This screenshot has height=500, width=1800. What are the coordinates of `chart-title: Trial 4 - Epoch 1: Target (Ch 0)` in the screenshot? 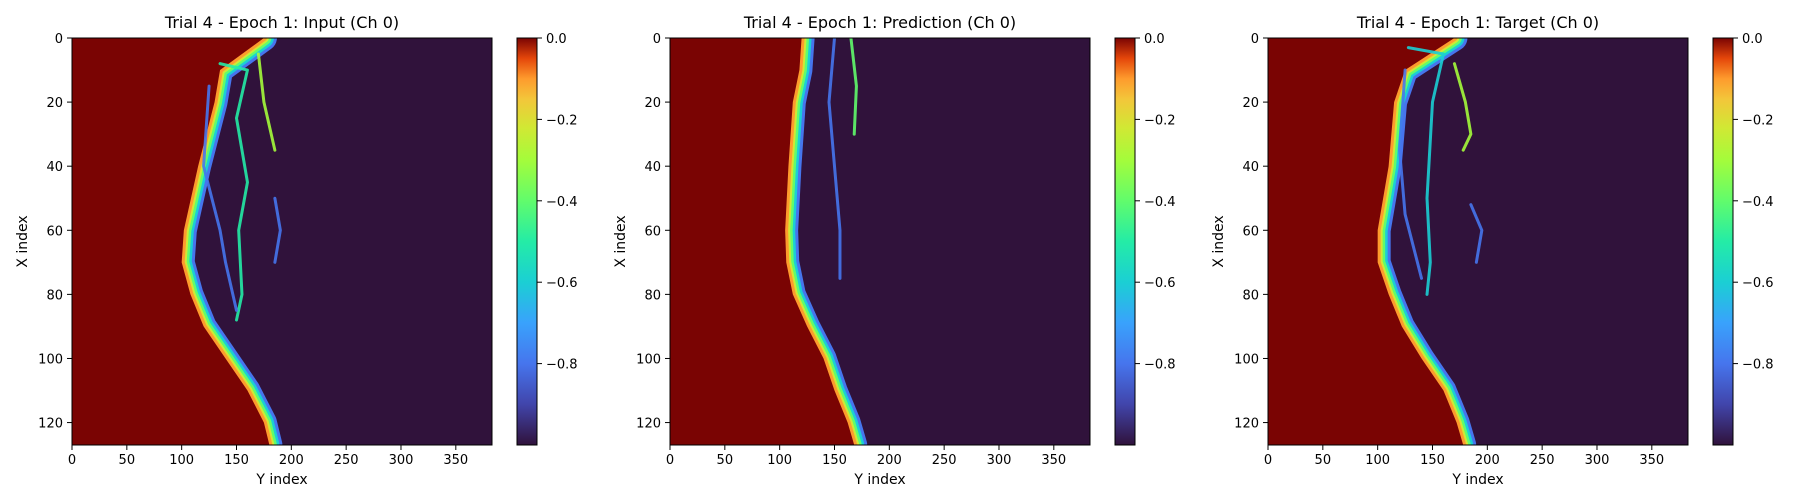 It's located at (1477, 22).